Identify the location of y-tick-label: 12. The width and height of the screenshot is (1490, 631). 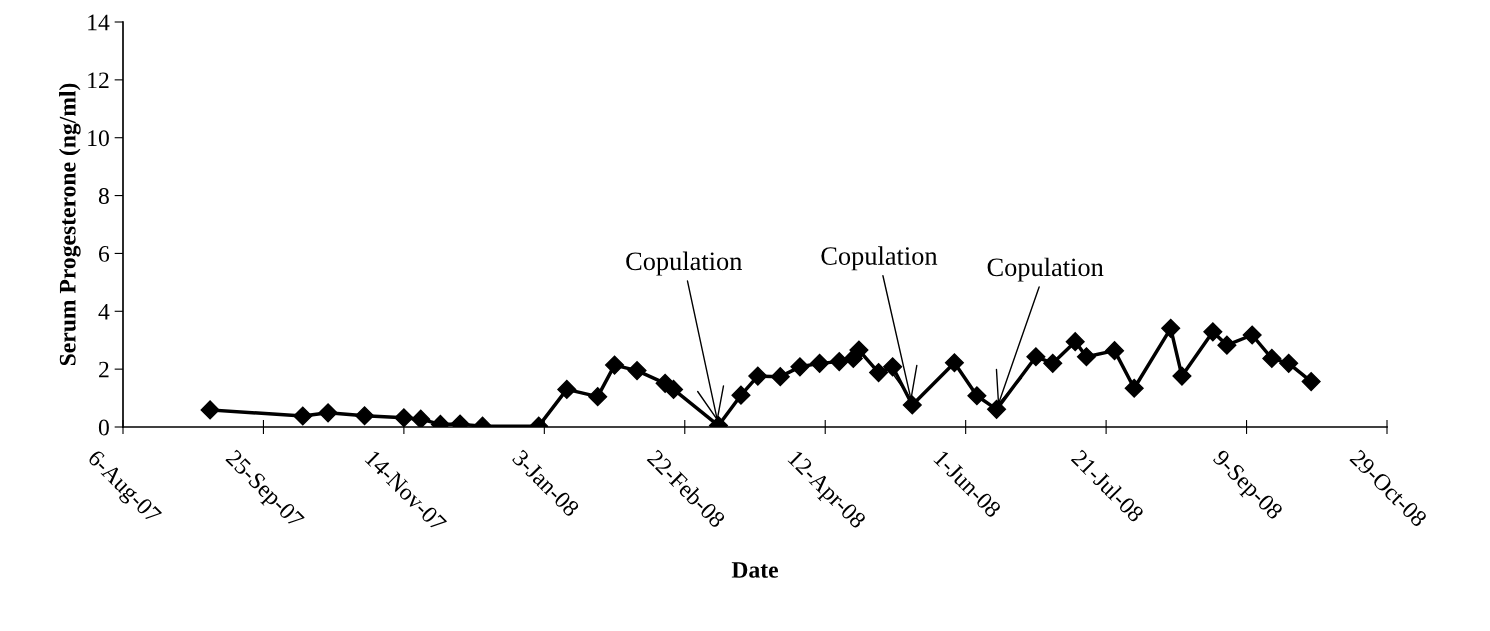
(98, 80).